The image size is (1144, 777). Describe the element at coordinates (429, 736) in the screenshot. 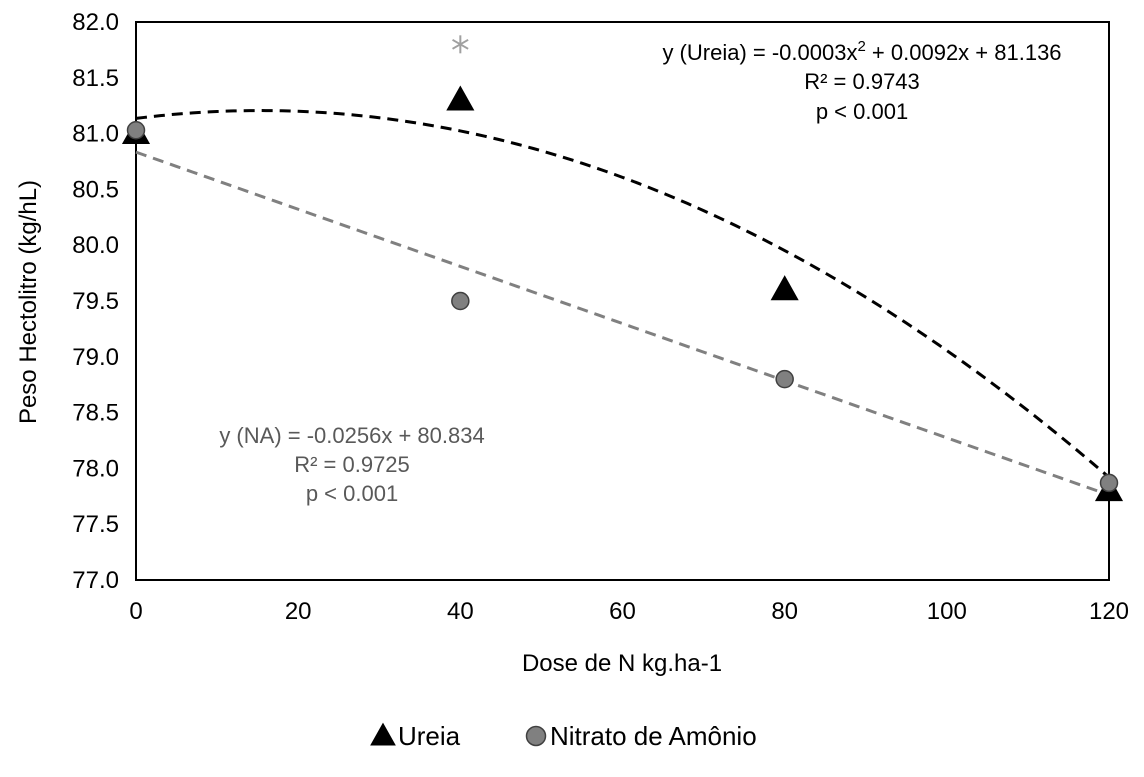

I see `legend-ureia-label: Ureia` at that location.